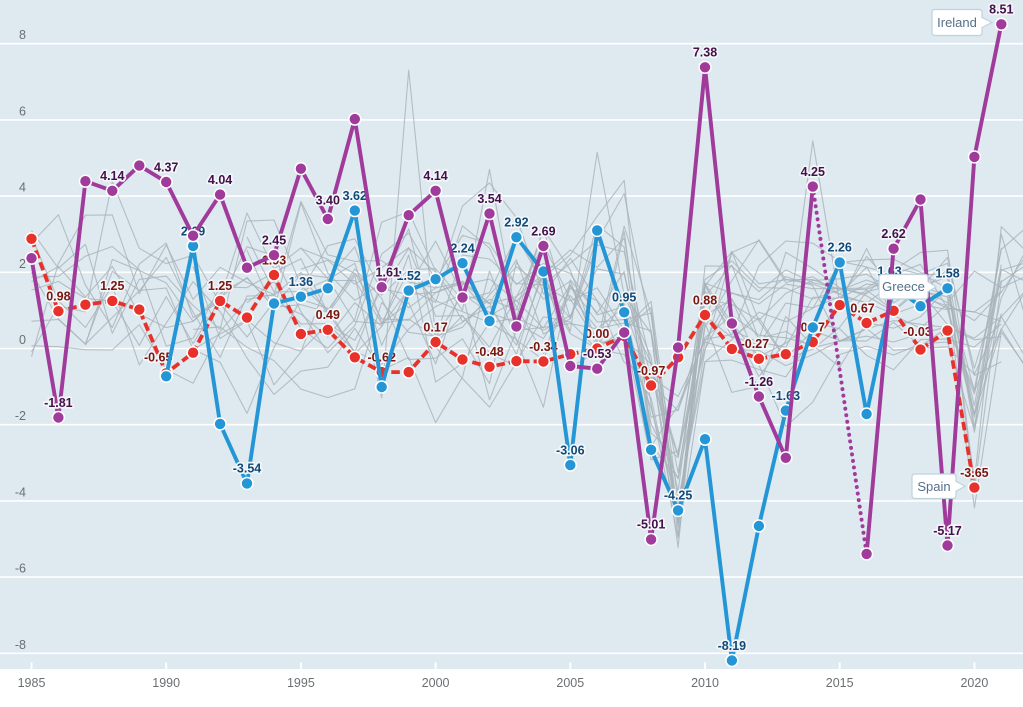  What do you see at coordinates (933, 486) in the screenshot?
I see `svg-text: Spain` at bounding box center [933, 486].